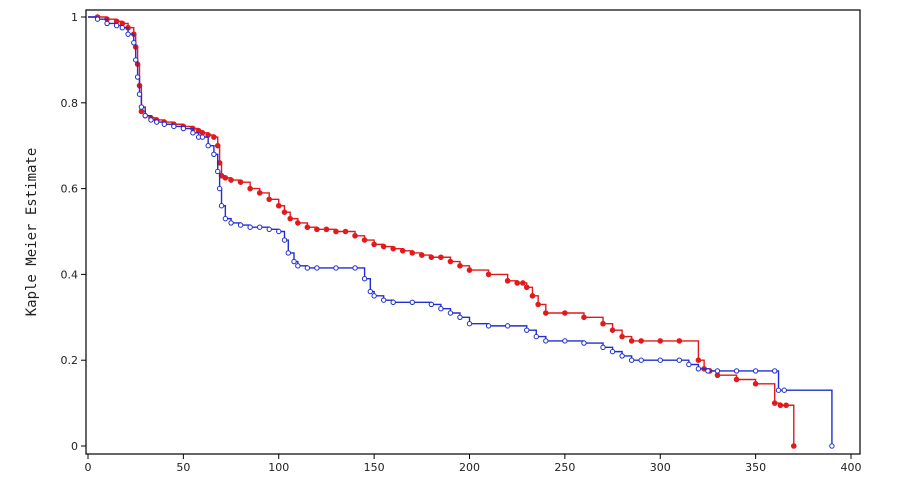 This screenshot has height=498, width=900. Describe the element at coordinates (851, 467) in the screenshot. I see `x-tick-label: 400` at that location.